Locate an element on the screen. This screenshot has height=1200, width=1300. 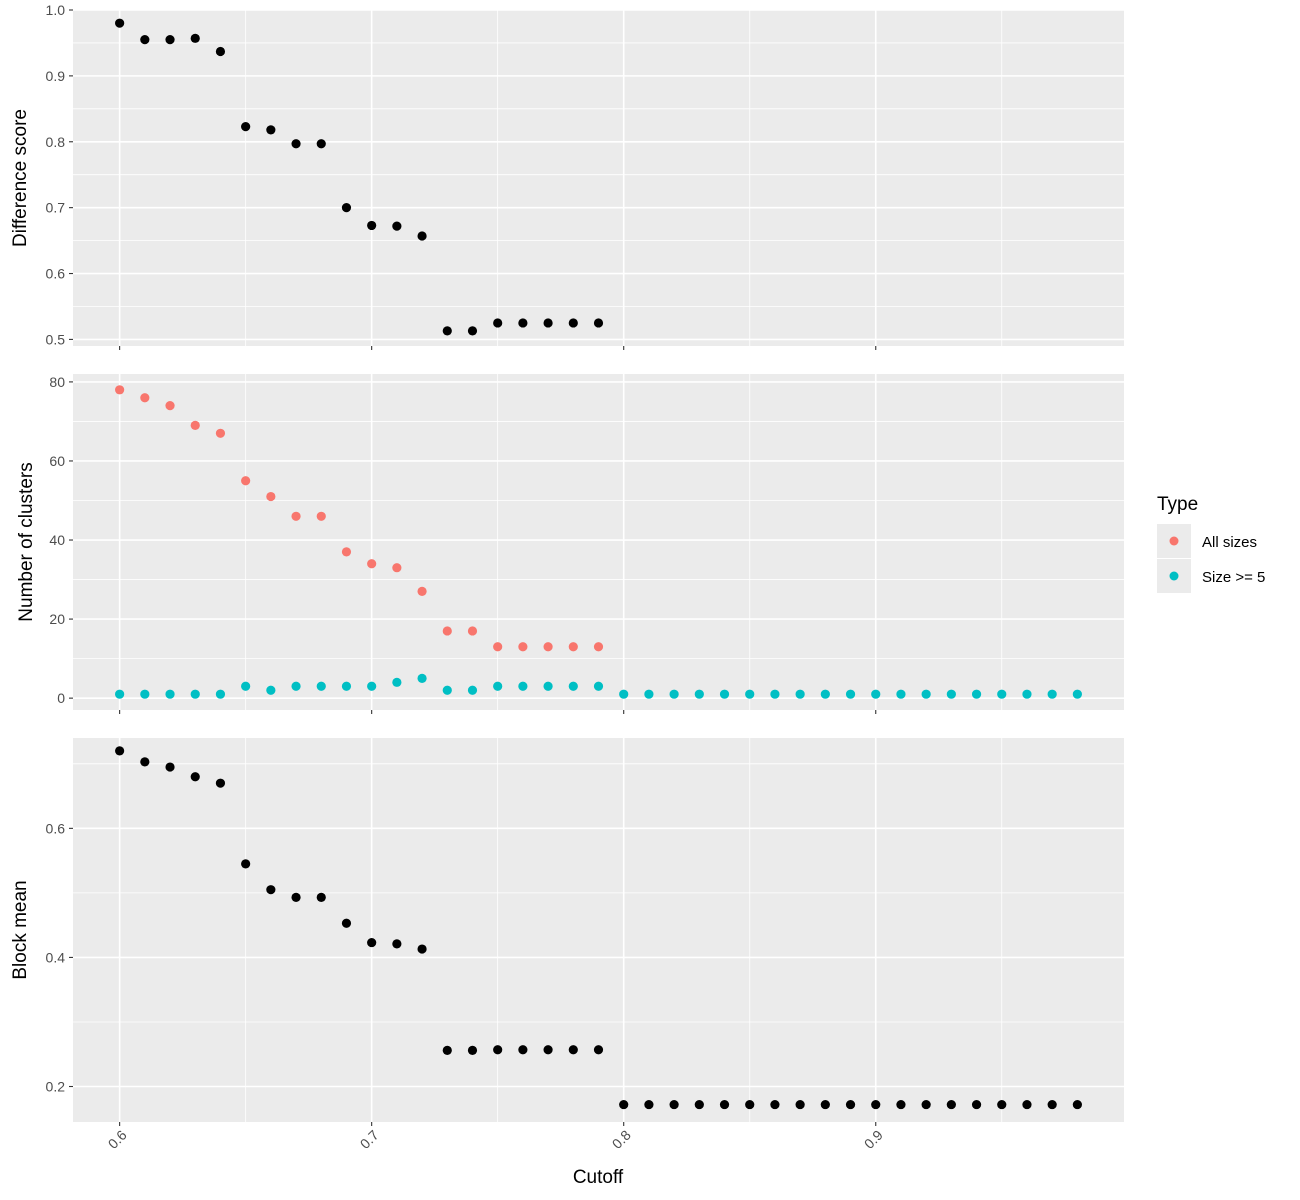
x-tick-label: 0.9 is located at coordinates (873, 1139).